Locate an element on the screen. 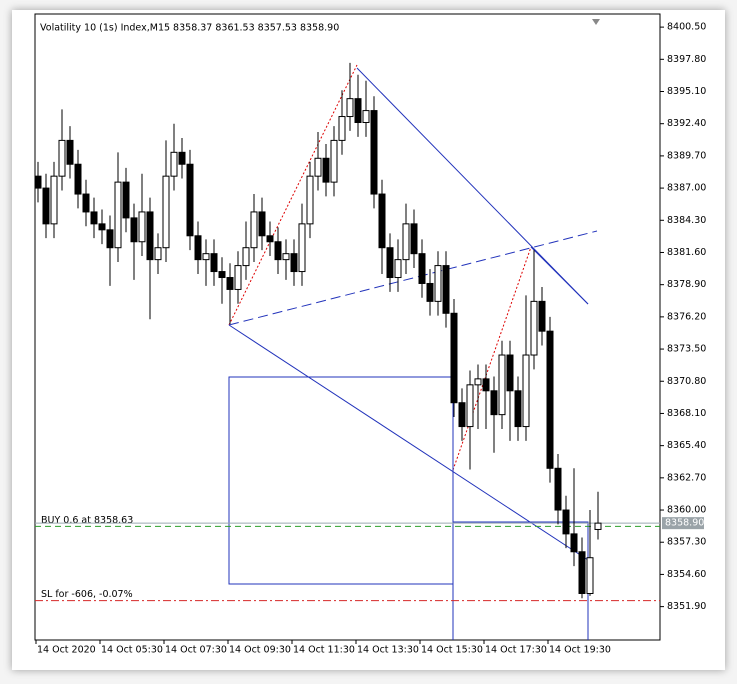 Image resolution: width=737 pixels, height=684 pixels. price-tag is located at coordinates (683, 523).